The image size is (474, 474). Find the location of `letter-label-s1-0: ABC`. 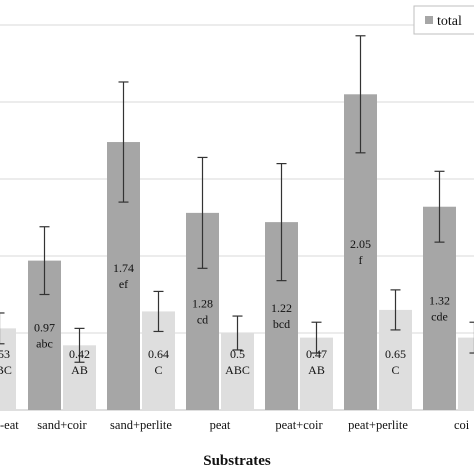

letter-label-s1-0: ABC is located at coordinates (6, 370).